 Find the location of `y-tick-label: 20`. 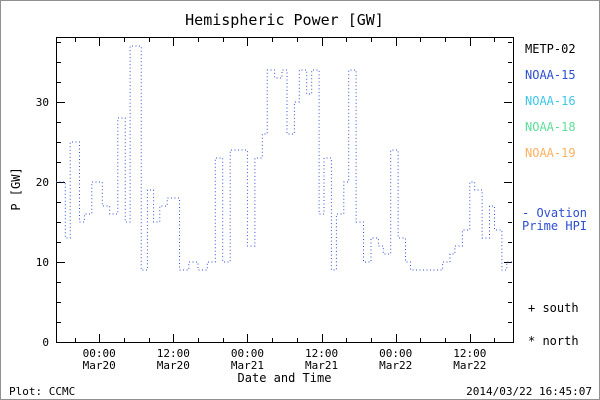

y-tick-label: 20 is located at coordinates (42, 182).